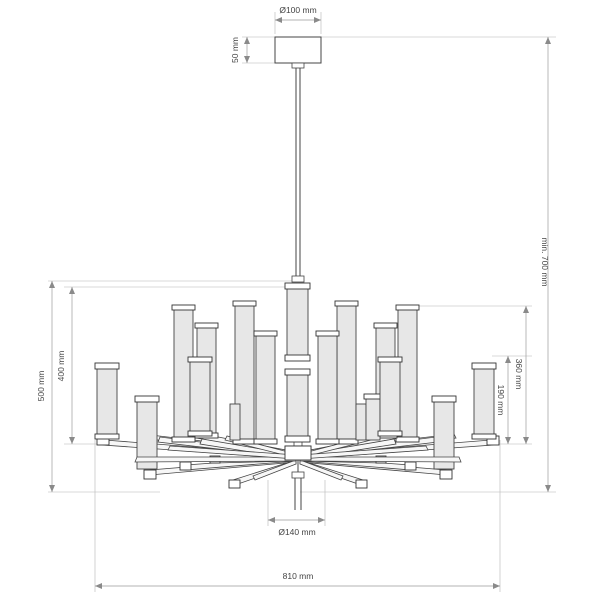 Image resolution: width=600 pixels, height=600 pixels. What do you see at coordinates (444, 432) in the screenshot?
I see `shade-lower-right` at bounding box center [444, 432].